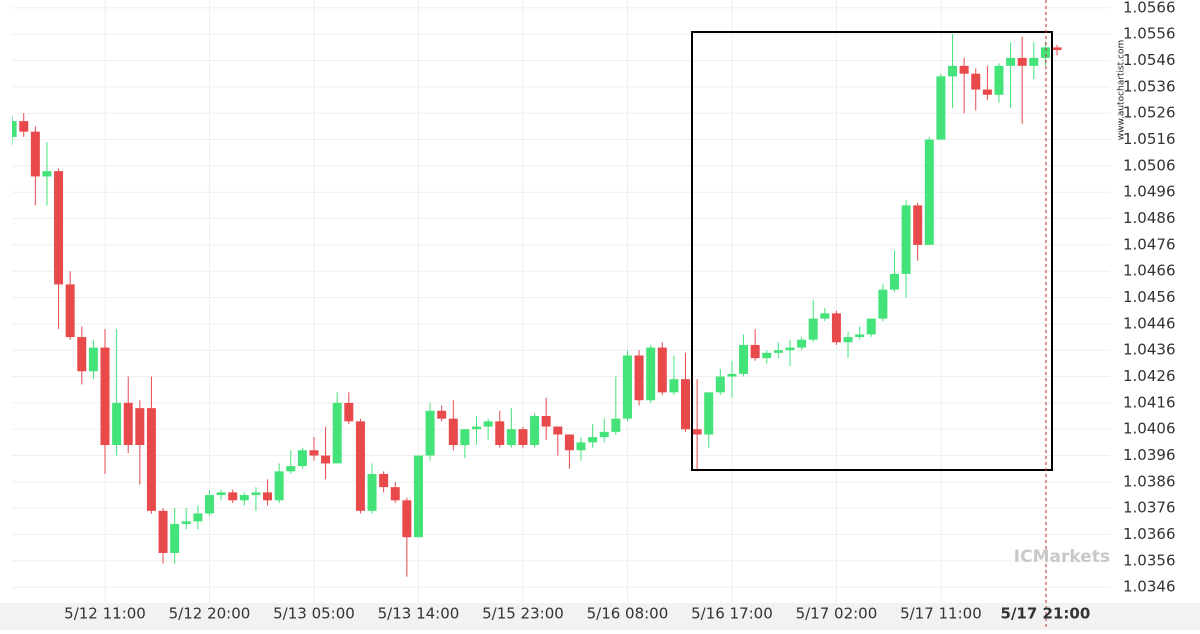 The image size is (1200, 634). Describe the element at coordinates (1149, 534) in the screenshot. I see `y-tick-label: 1.0366` at that location.